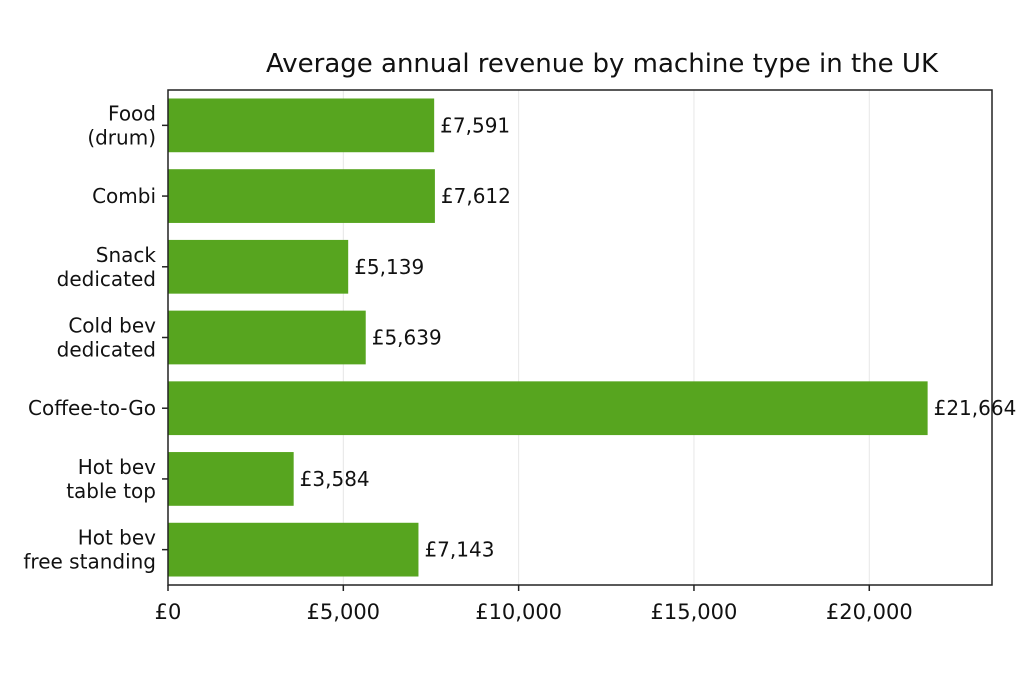 The image size is (1024, 683). I want to click on x-tick-label: £15,000, so click(694, 612).